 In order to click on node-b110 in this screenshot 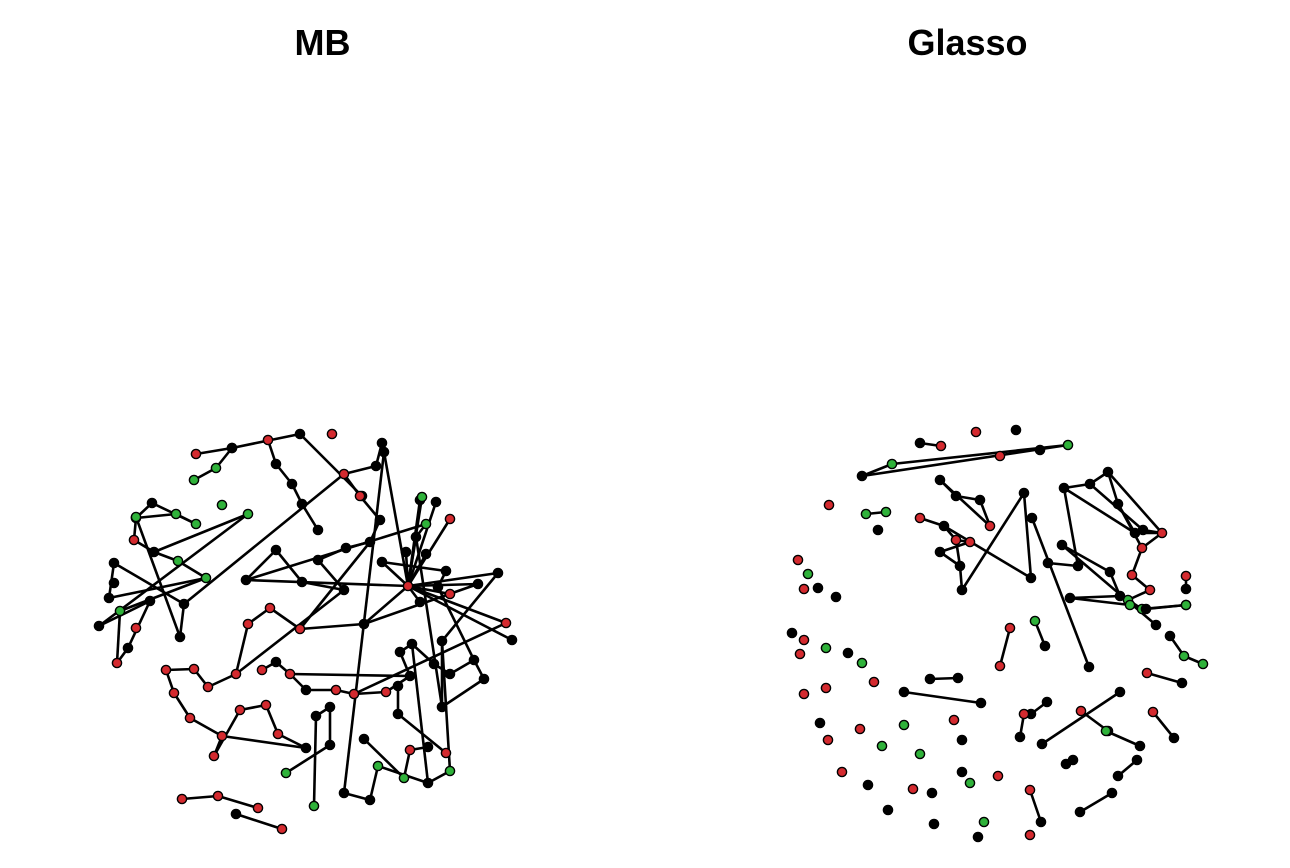, I will do `click(862, 663)`.